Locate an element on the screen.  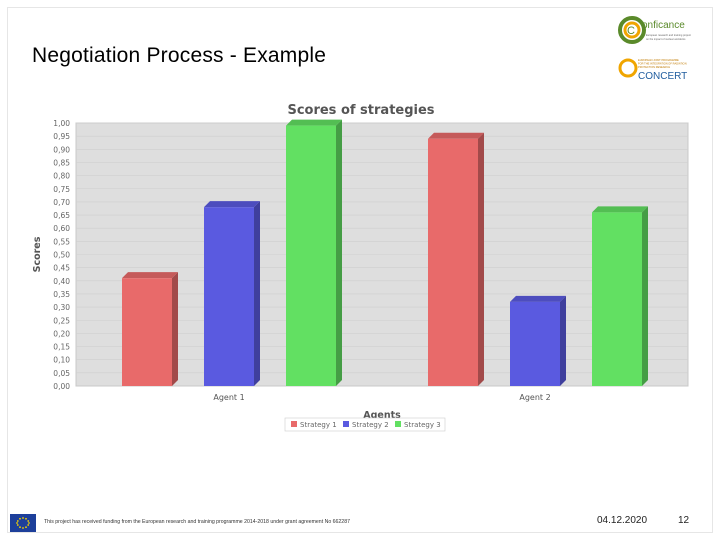
y-tick-label: 0,75 is located at coordinates (61, 189).